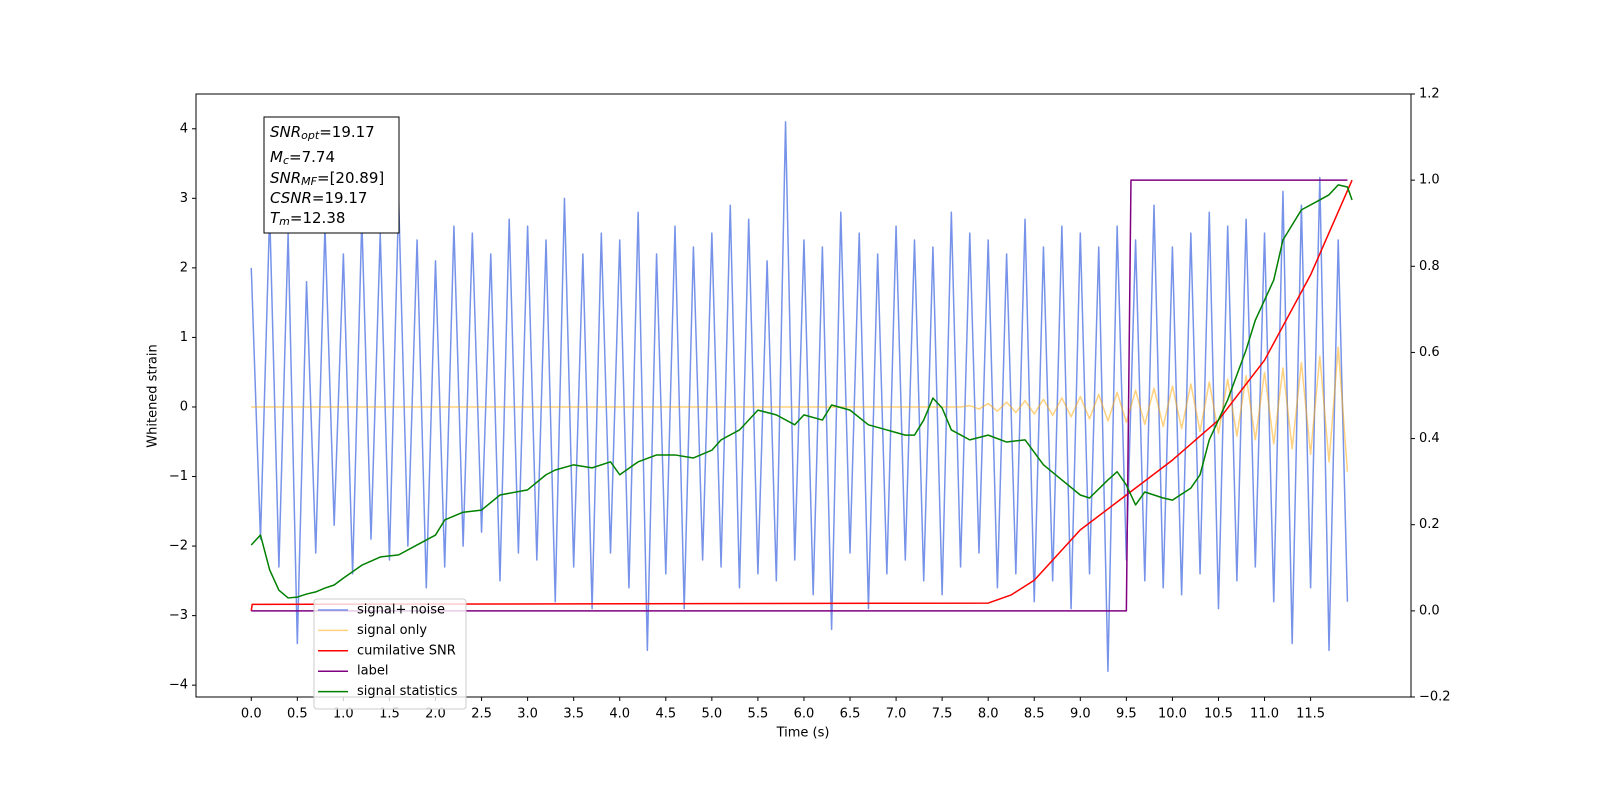  Describe the element at coordinates (284, 221) in the screenshot. I see `annotation-subscript: m` at that location.